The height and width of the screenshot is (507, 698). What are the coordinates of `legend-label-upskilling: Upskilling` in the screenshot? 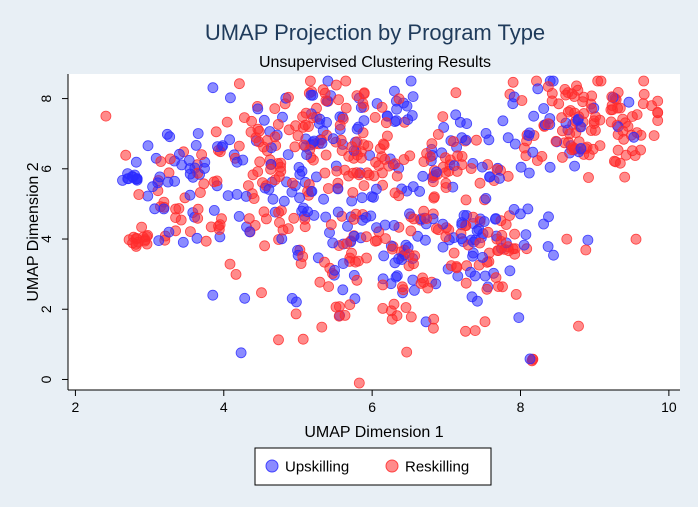 It's located at (317, 467).